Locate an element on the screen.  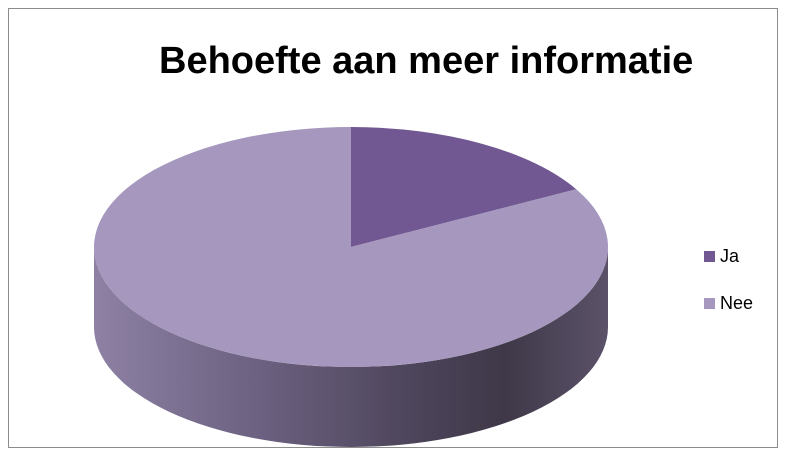
legend-label-nee: Nee is located at coordinates (737, 302).